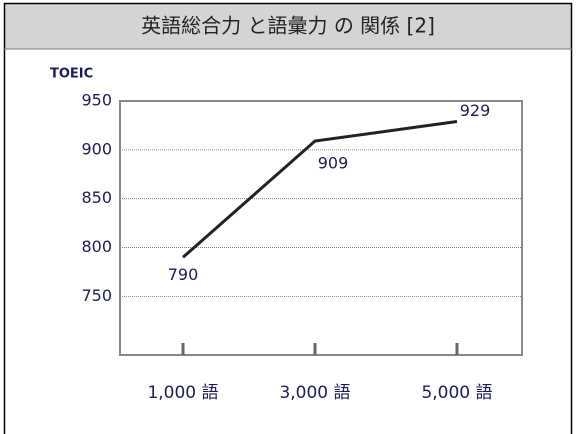 The height and width of the screenshot is (434, 576). What do you see at coordinates (456, 393) in the screenshot?
I see `x-tick-label: 5,000 語` at bounding box center [456, 393].